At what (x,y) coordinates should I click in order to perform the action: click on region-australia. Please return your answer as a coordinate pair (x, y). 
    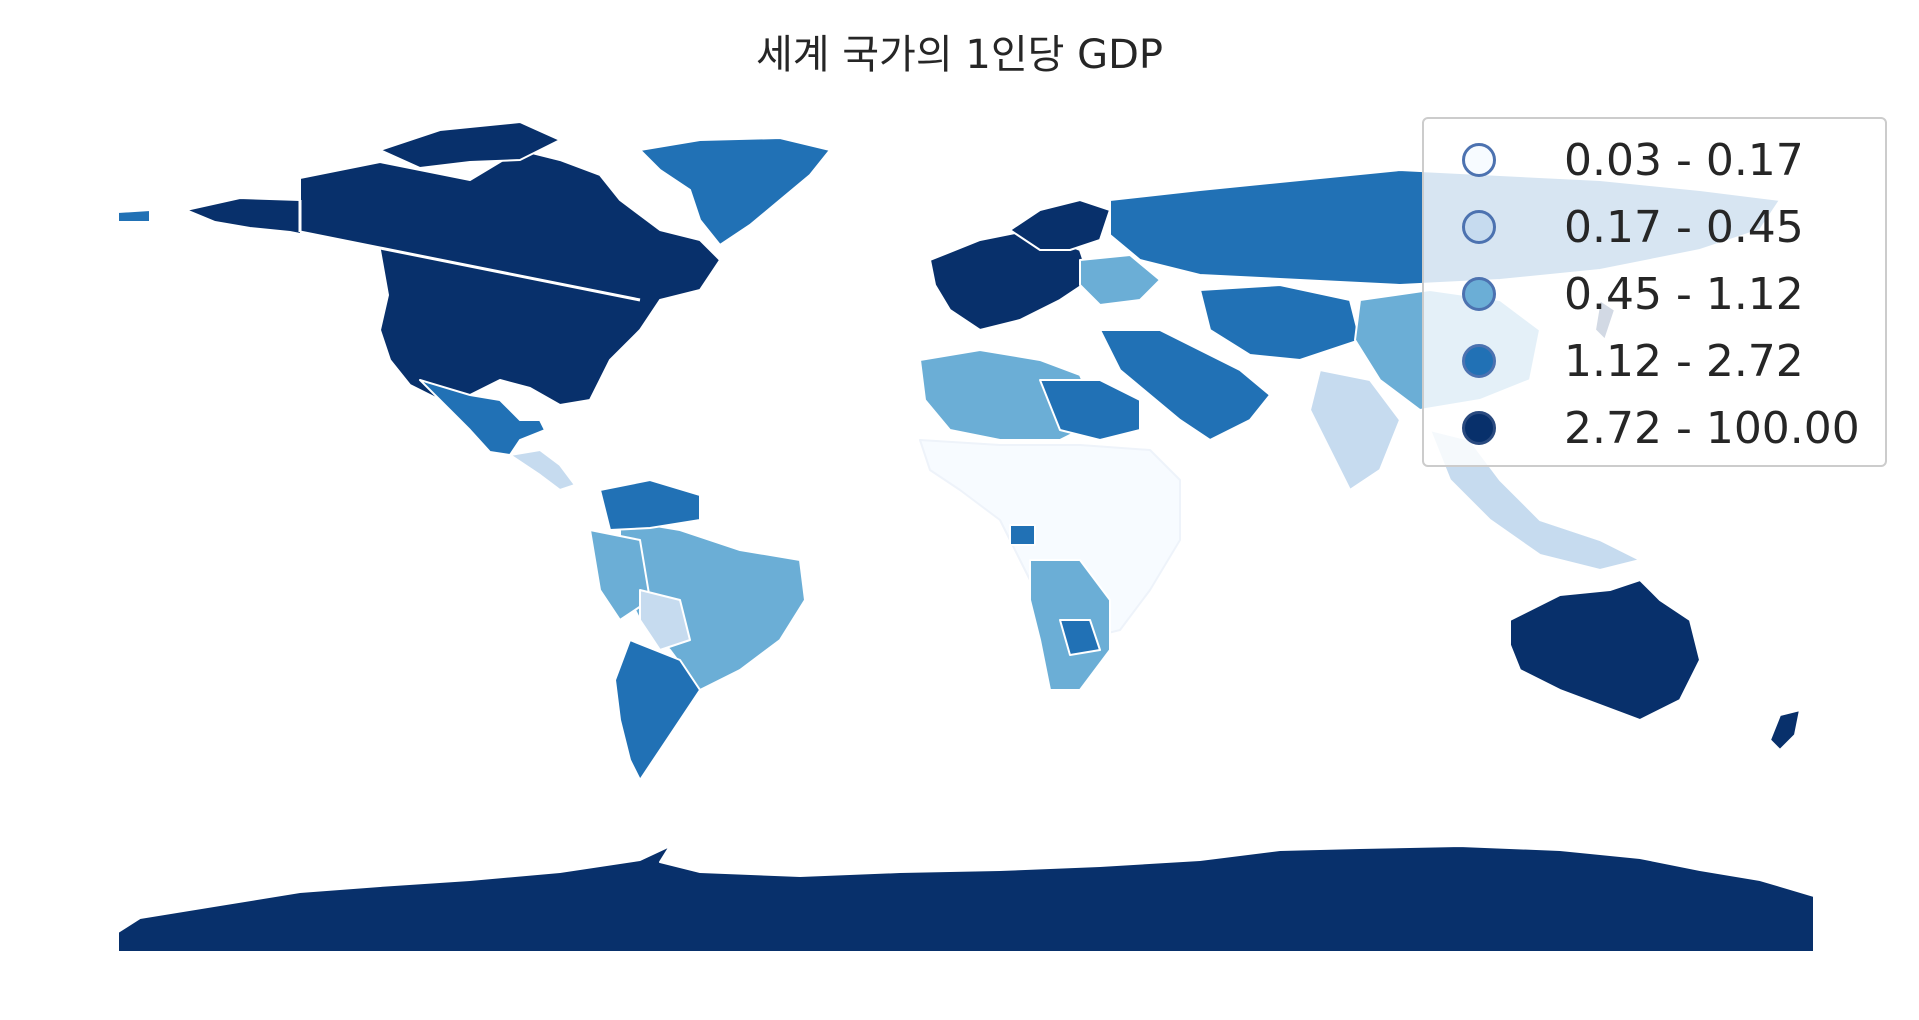
    Looking at the image, I should click on (1605, 650).